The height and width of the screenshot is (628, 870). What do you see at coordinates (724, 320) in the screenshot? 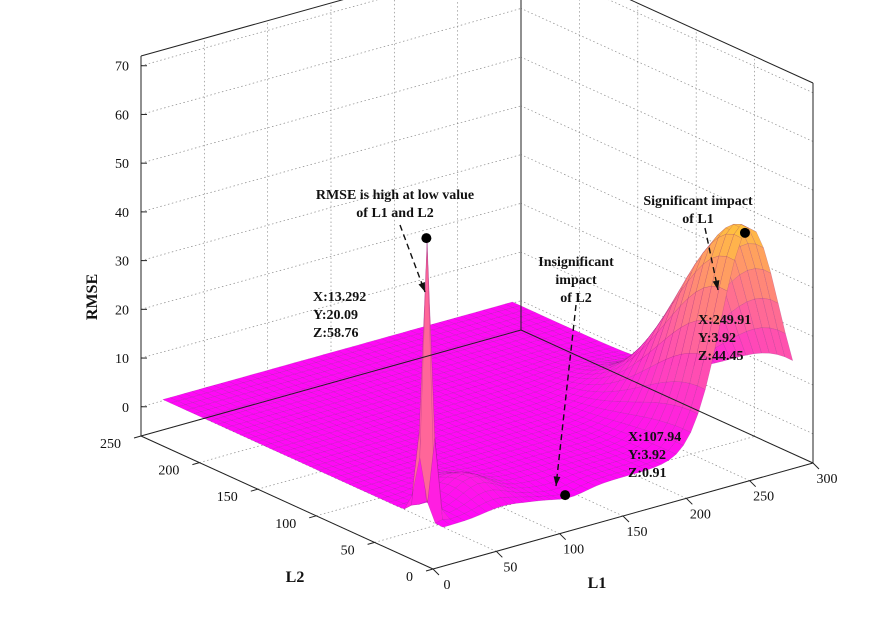
I see `significant-point-label: X:249.91` at bounding box center [724, 320].